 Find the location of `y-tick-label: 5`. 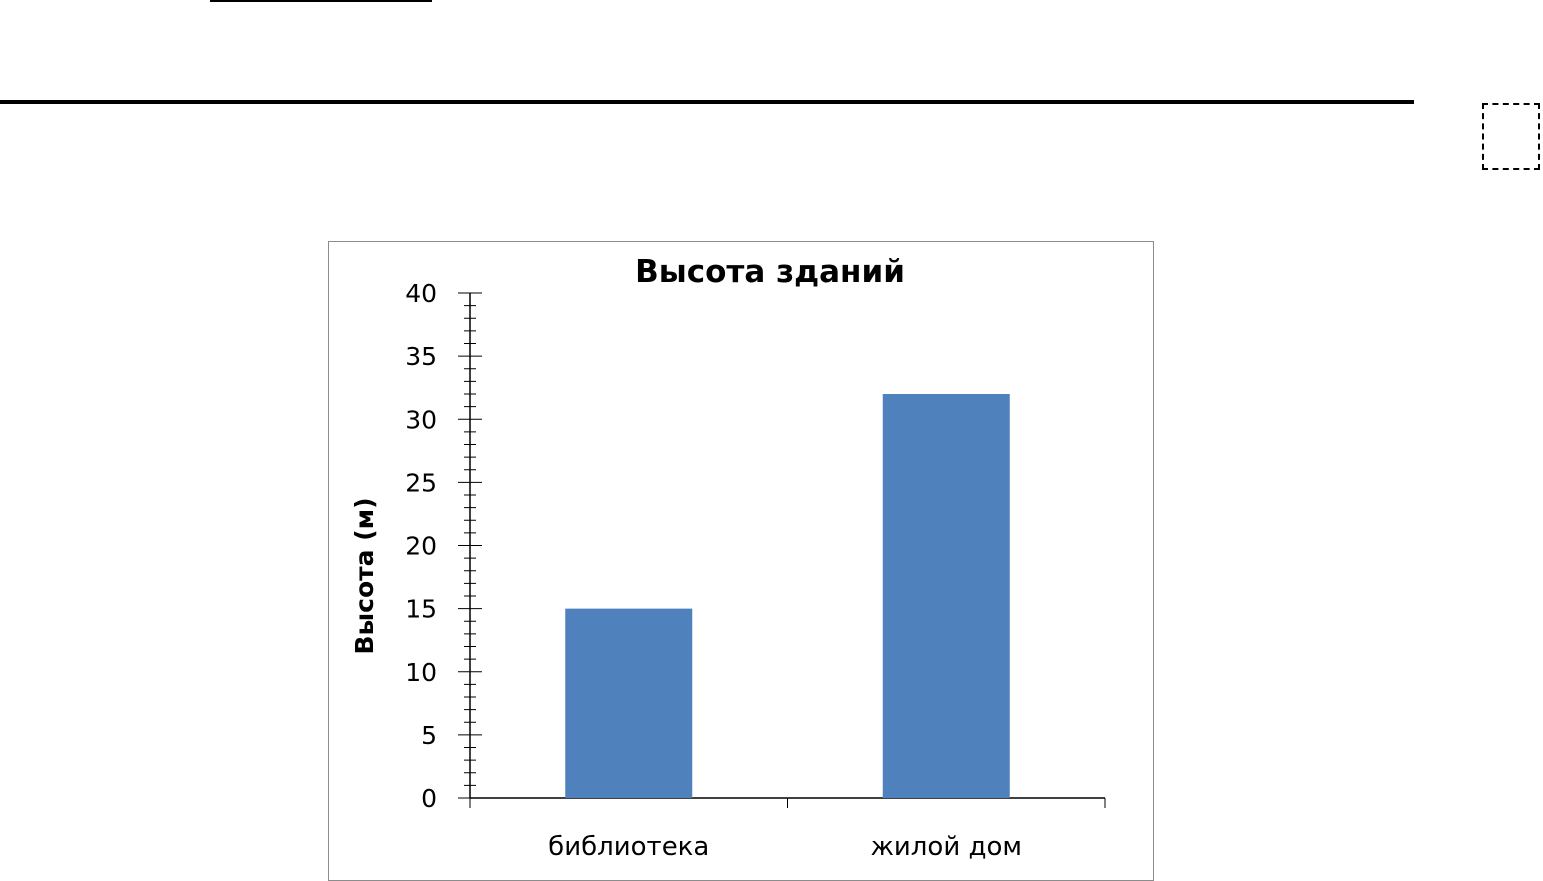

y-tick-label: 5 is located at coordinates (429, 735).